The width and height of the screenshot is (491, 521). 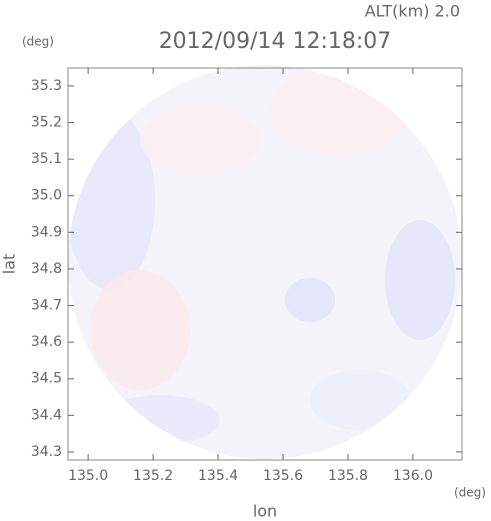 What do you see at coordinates (46, 379) in the screenshot?
I see `y-tick-label: 34.5` at bounding box center [46, 379].